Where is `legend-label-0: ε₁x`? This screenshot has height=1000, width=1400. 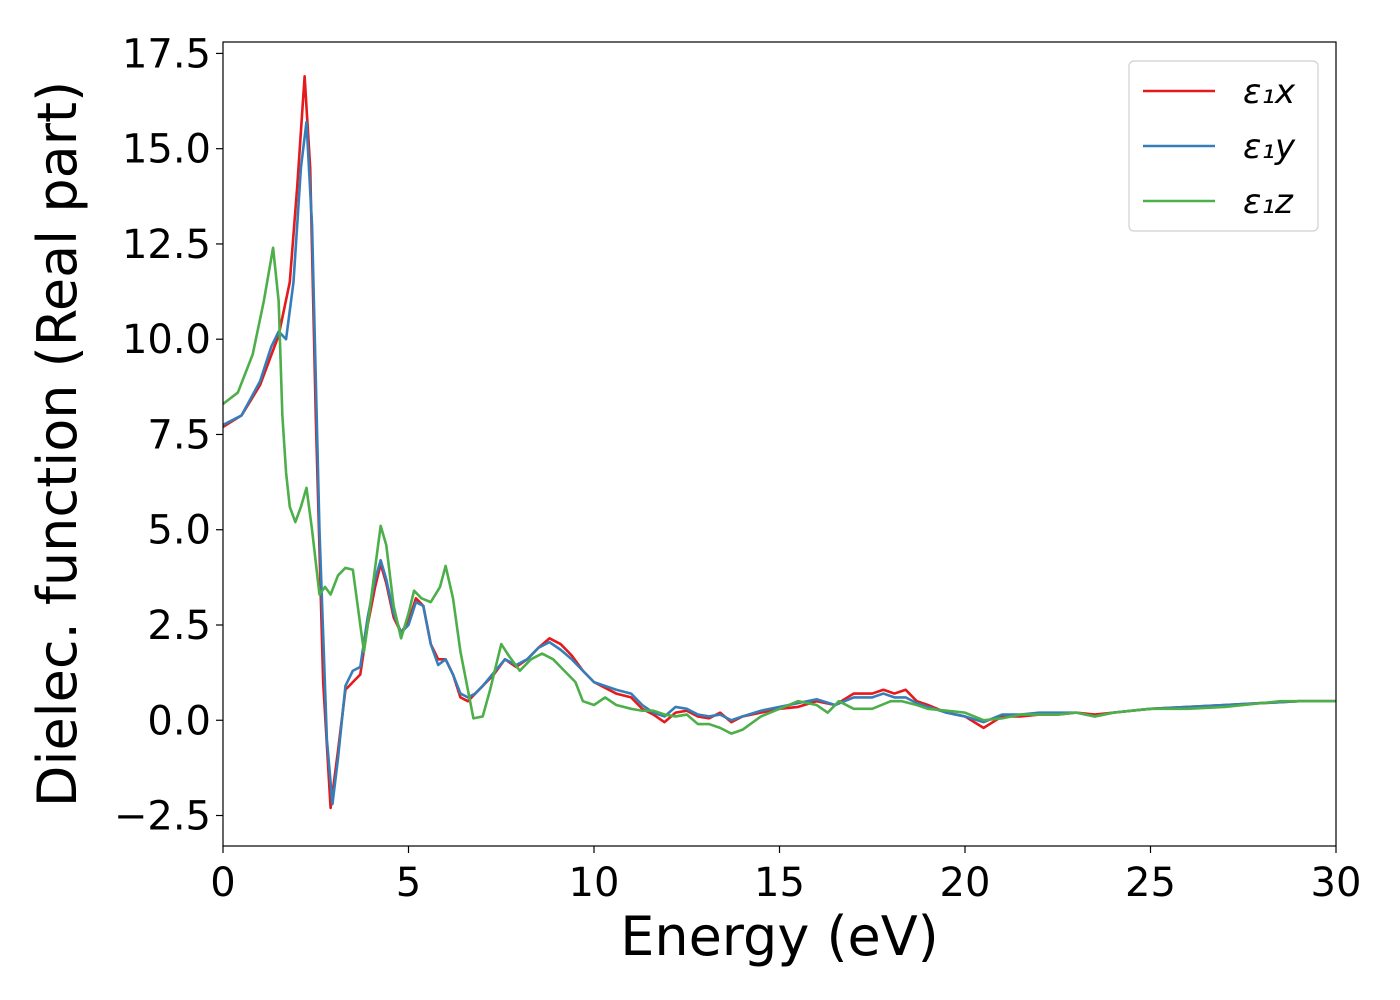
legend-label-0: ε₁x is located at coordinates (1269, 92).